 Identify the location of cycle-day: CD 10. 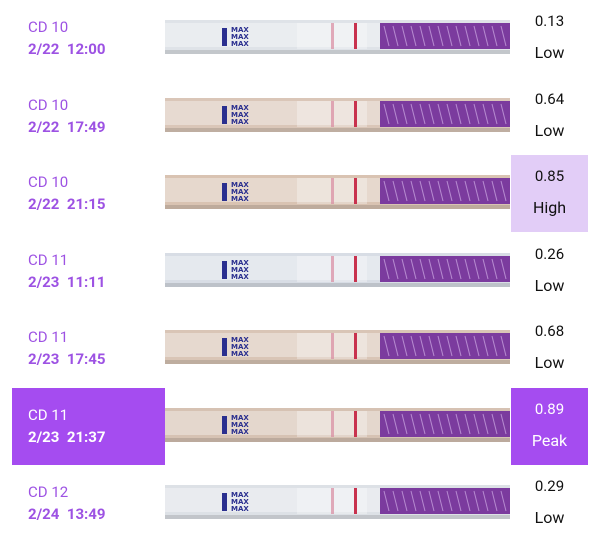
(48, 182).